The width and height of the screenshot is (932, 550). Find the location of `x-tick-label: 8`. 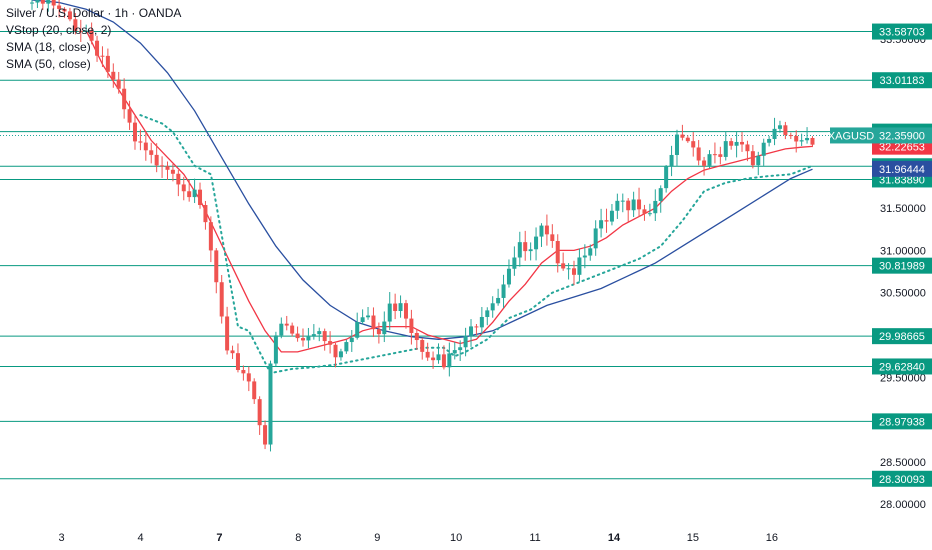

x-tick-label: 8 is located at coordinates (298, 538).